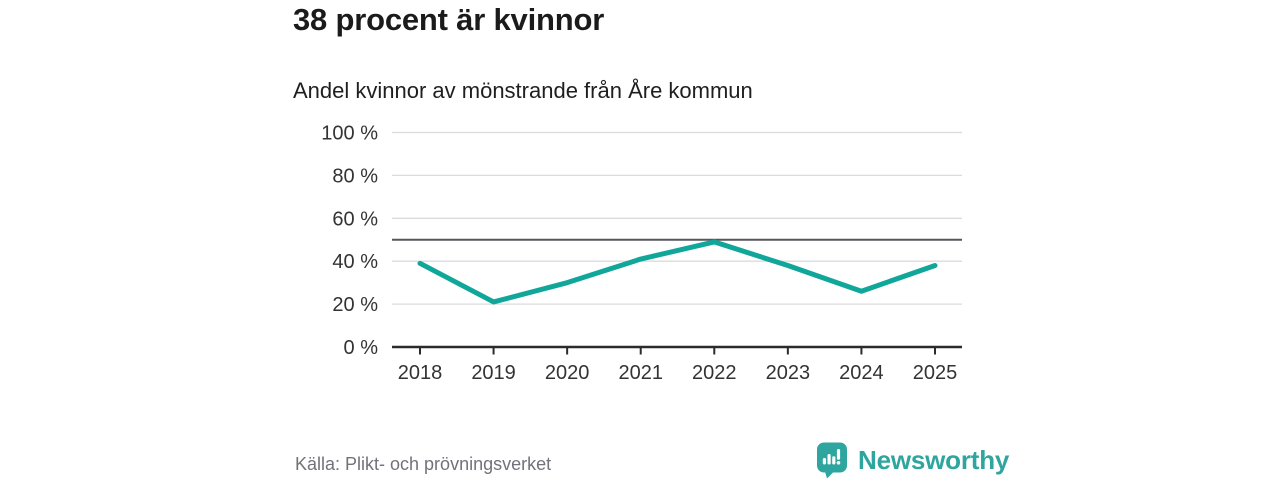  What do you see at coordinates (861, 373) in the screenshot?
I see `svg-text: 2024` at bounding box center [861, 373].